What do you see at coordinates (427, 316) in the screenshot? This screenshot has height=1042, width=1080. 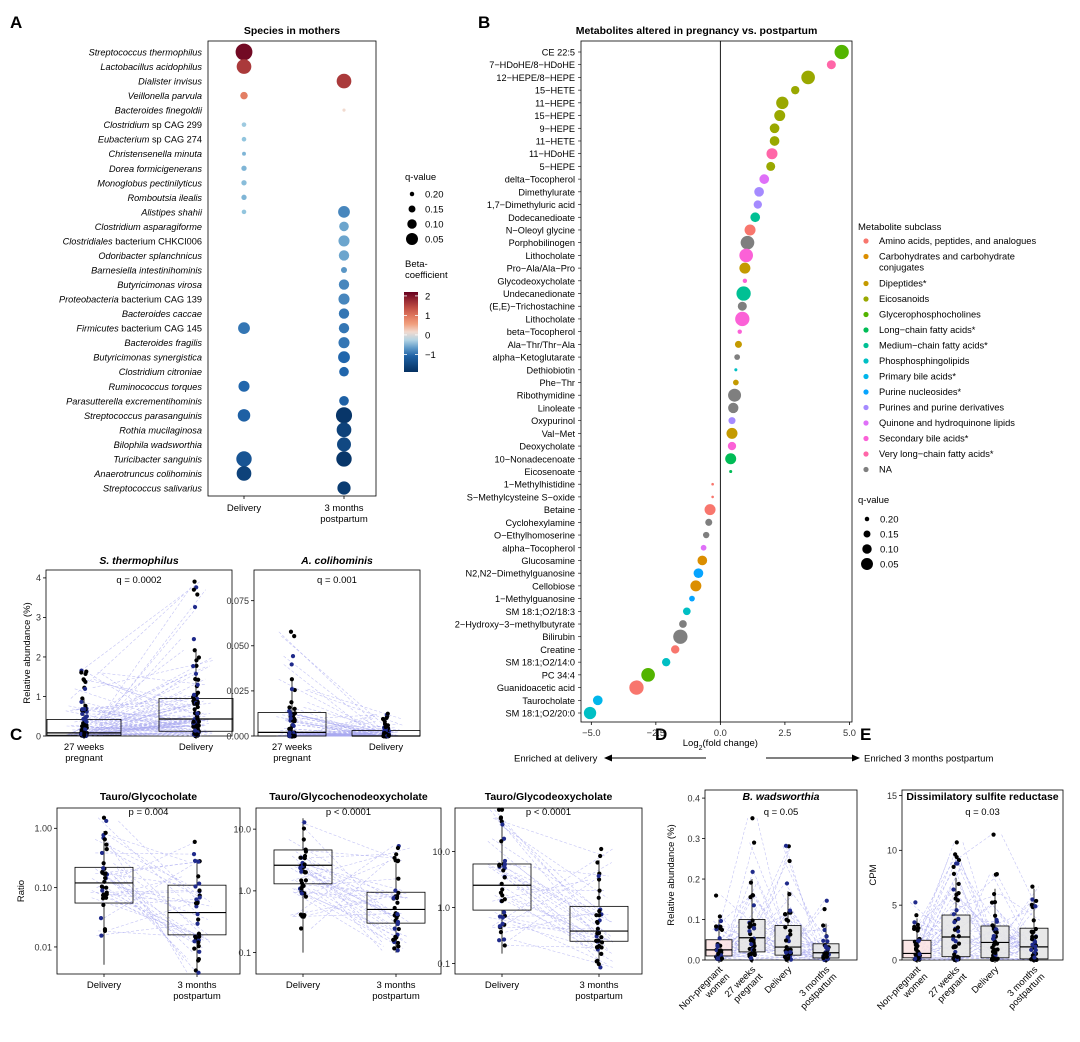 I see `legend-color-label: 1` at bounding box center [427, 316].